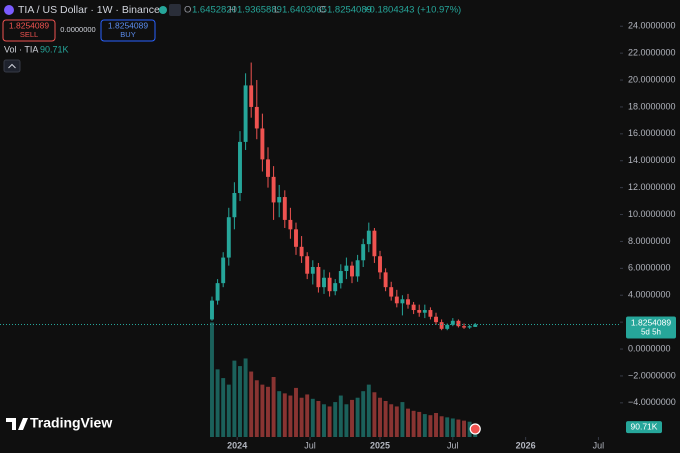 The height and width of the screenshot is (453, 680). Describe the element at coordinates (89, 10) in the screenshot. I see `symbol-title: TIA / US Dollar · 1W · Binance` at that location.